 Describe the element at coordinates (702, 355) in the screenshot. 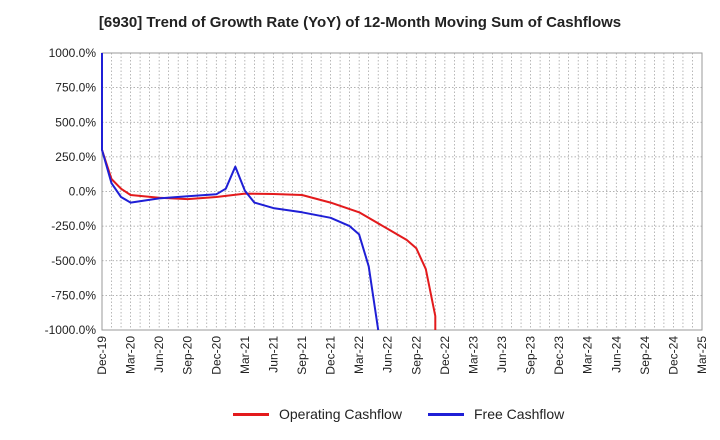

I see `x-tick-label: Mar-25` at that location.